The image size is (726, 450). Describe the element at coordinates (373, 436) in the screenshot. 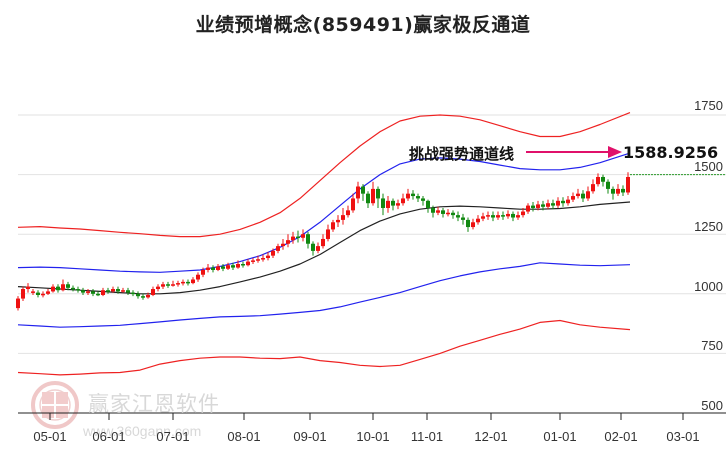

I see `x-tick-10-01: 10-01` at that location.